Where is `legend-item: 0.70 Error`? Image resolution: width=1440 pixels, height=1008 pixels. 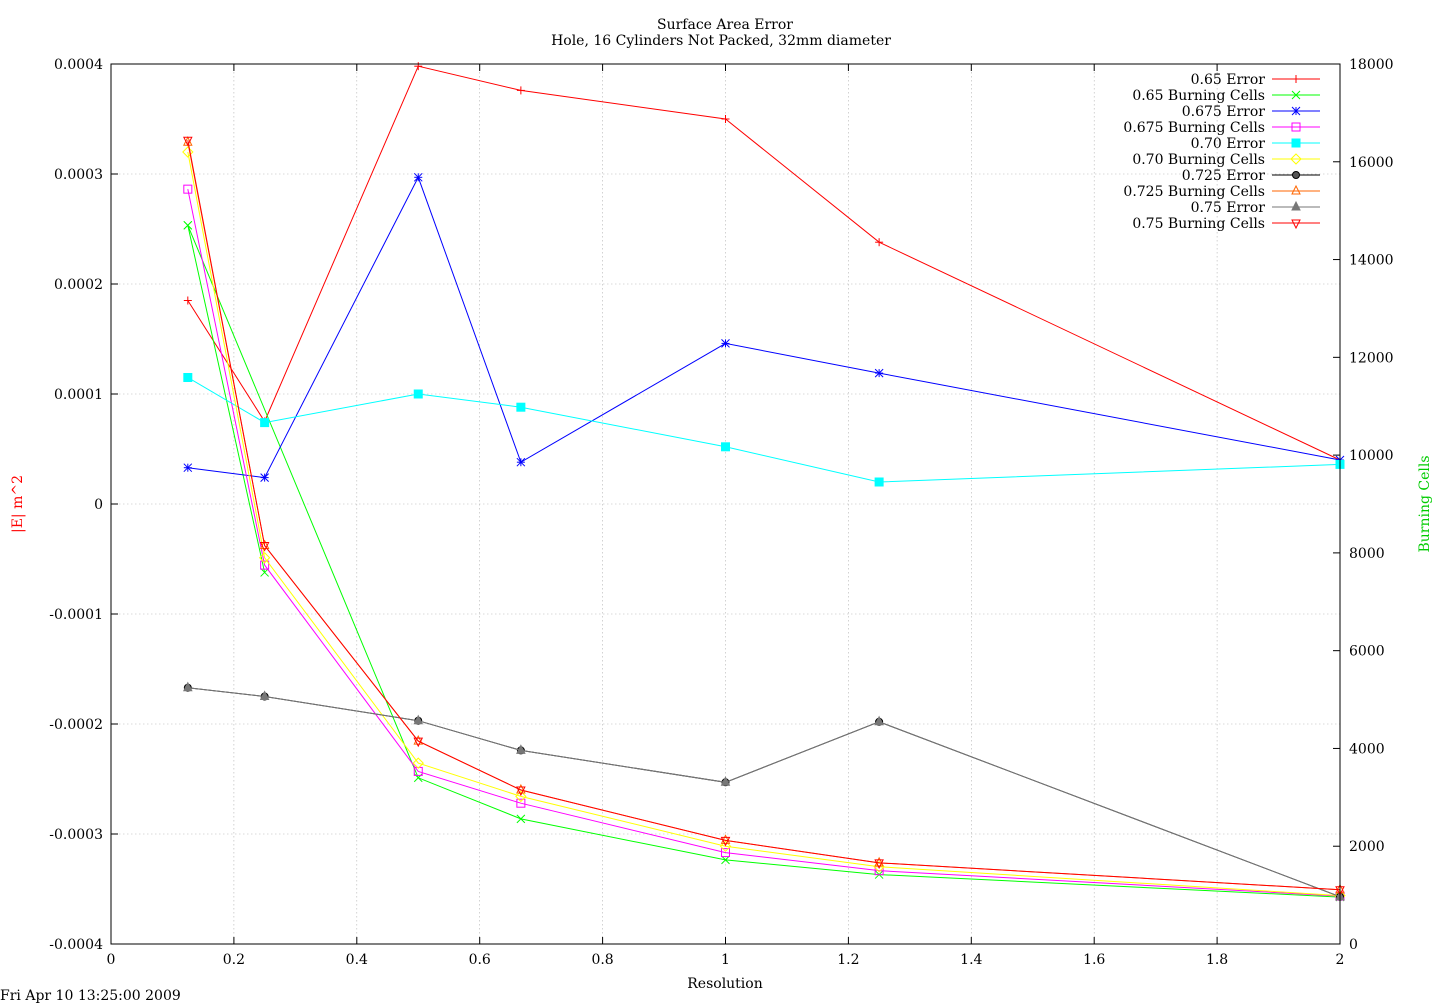 legend-item: 0.70 Error is located at coordinates (1255, 144).